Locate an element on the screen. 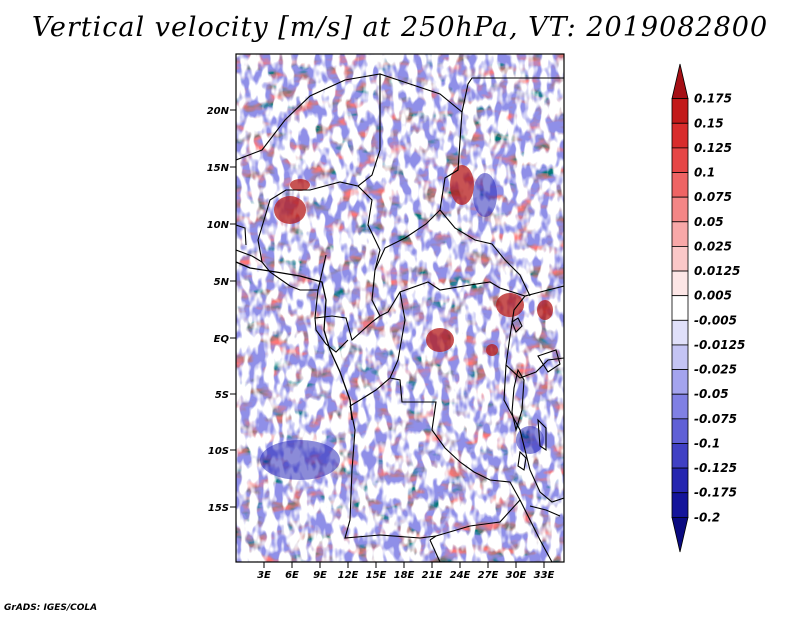  lon-label: 9E is located at coordinates (320, 575).